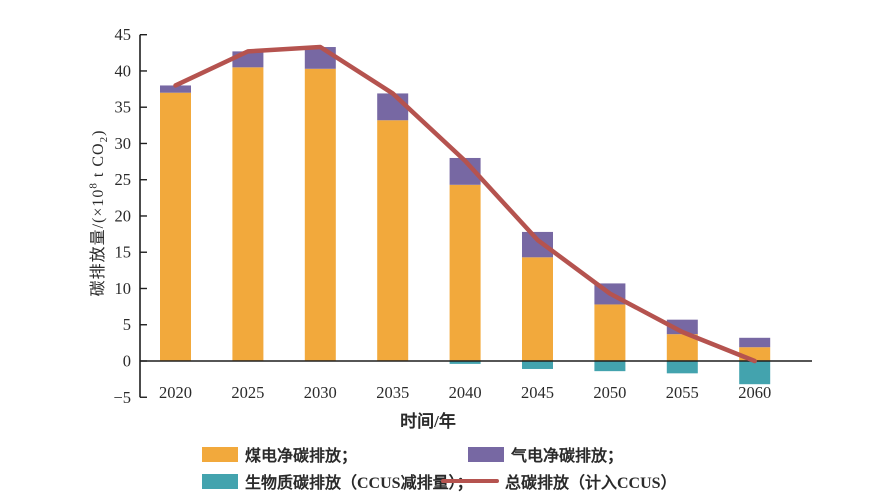 Image resolution: width=879 pixels, height=501 pixels. I want to click on bar-coal-2055, so click(682, 347).